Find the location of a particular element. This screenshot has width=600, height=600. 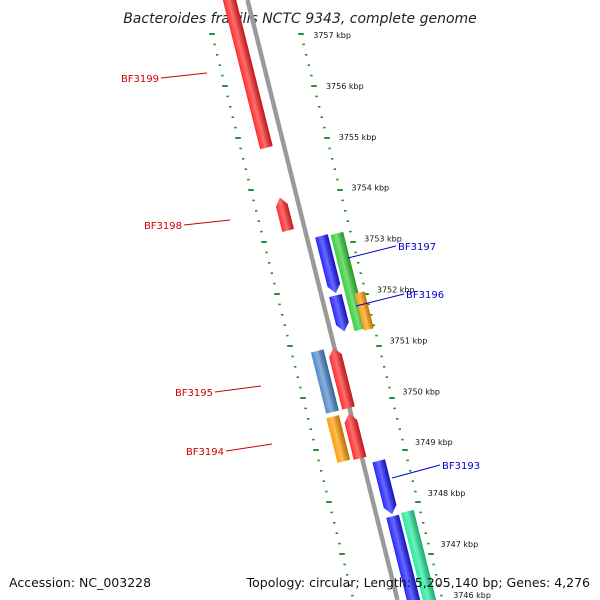

kbp-tick-label: 3746 kbp is located at coordinates (472, 595).